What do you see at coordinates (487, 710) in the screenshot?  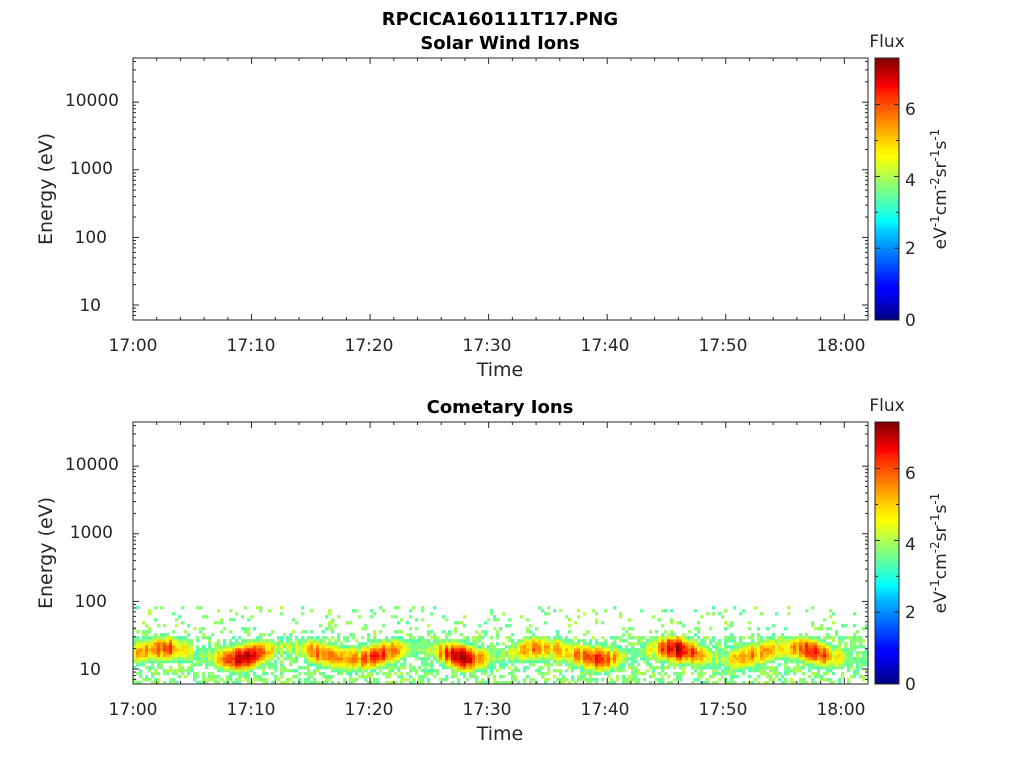 I see `x-tick-label: 17:30` at bounding box center [487, 710].